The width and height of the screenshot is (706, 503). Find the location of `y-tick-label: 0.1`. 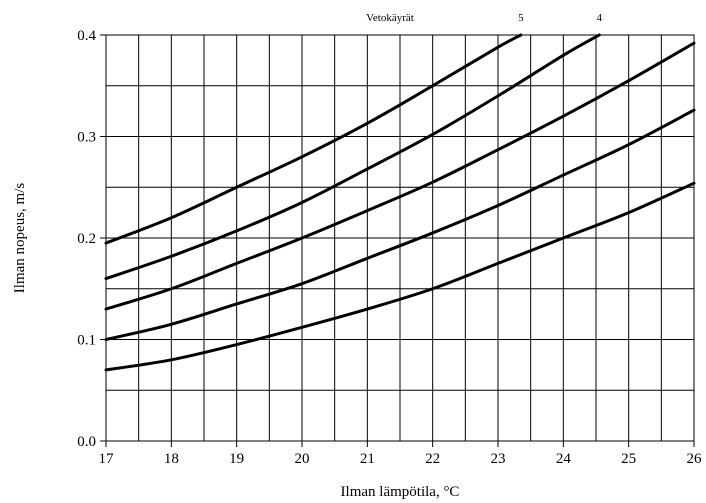

y-tick-label: 0.1 is located at coordinates (86, 341).